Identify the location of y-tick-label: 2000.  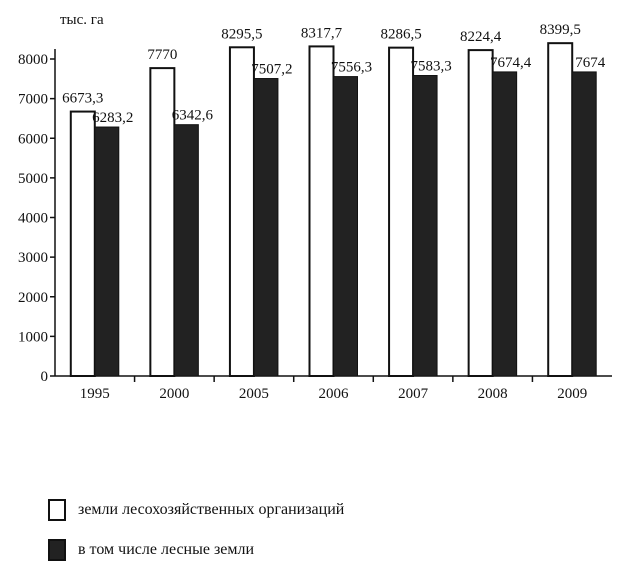
(33, 298).